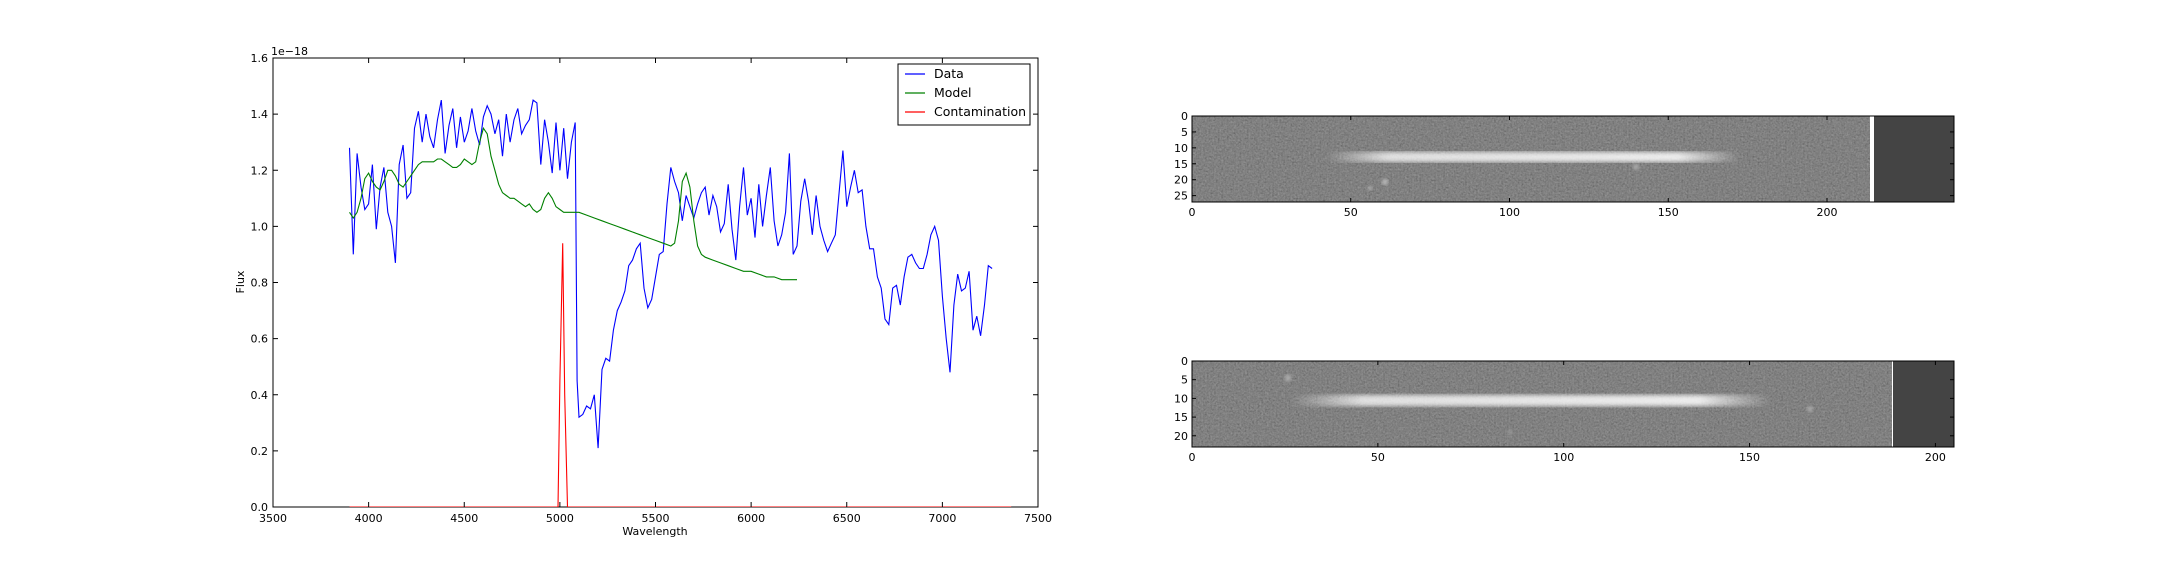  I want to click on image-2-trace, so click(1531, 400).